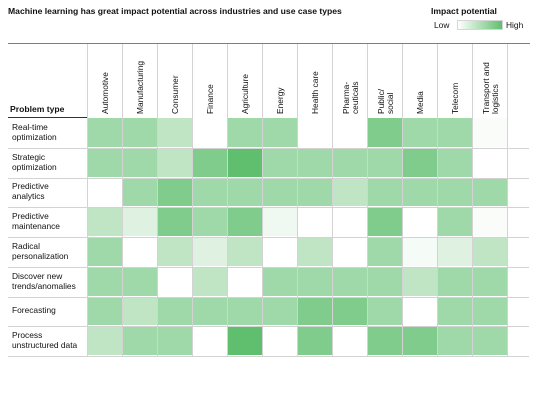 This screenshot has width=534, height=400. What do you see at coordinates (34, 310) in the screenshot?
I see `row-label: Forecasting` at bounding box center [34, 310].